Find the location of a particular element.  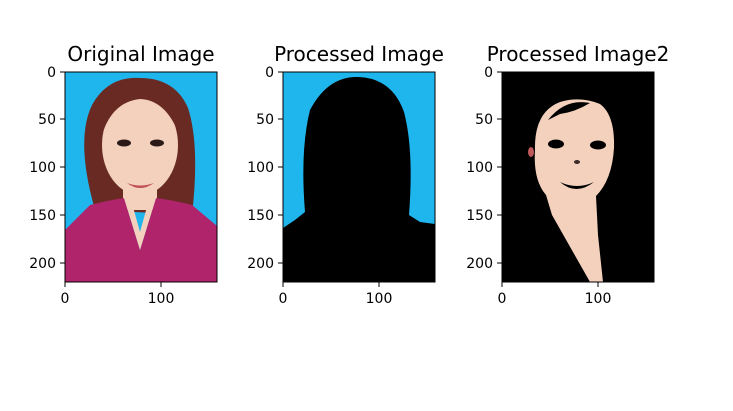

face is located at coordinates (140, 145).